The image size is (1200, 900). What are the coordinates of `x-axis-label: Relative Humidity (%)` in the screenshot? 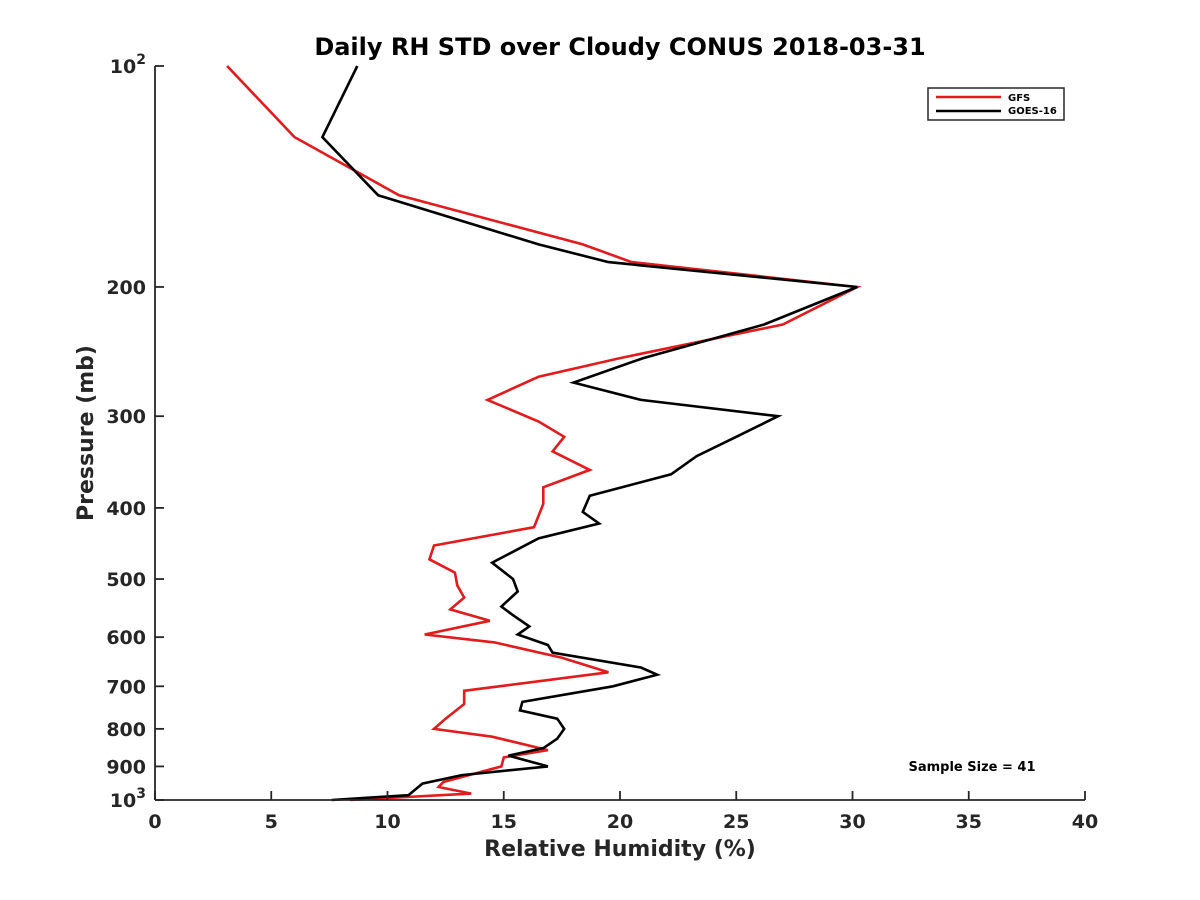 It's located at (620, 849).